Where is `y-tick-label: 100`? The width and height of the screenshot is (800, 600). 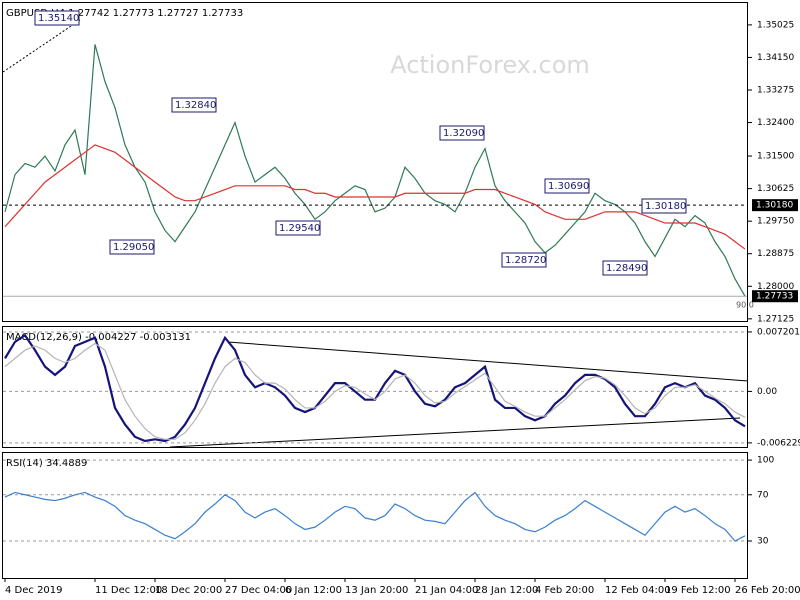 y-tick-label: 100 is located at coordinates (765, 461).